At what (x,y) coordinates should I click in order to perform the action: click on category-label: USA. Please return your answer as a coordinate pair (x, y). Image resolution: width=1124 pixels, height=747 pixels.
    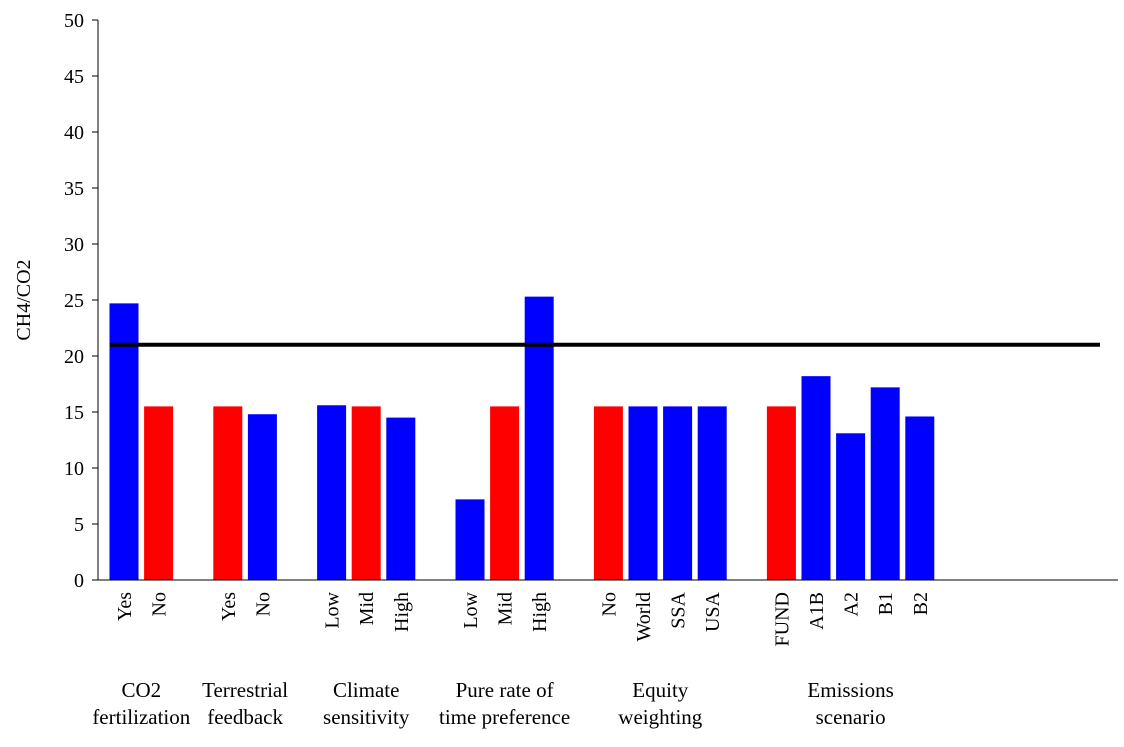
    Looking at the image, I should click on (713, 611).